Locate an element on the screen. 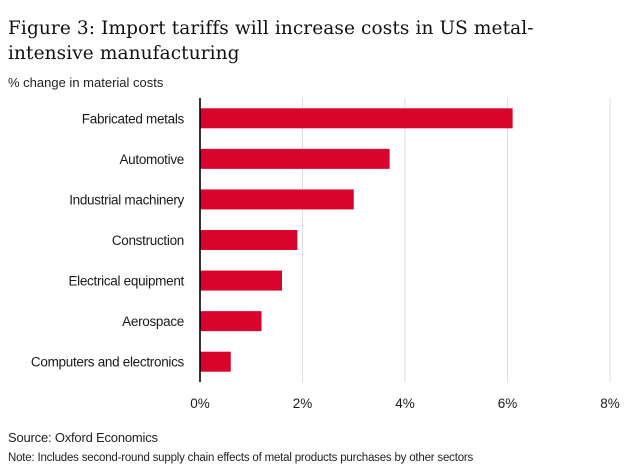 This screenshot has height=470, width=629. x-tick-label: 8% is located at coordinates (610, 403).